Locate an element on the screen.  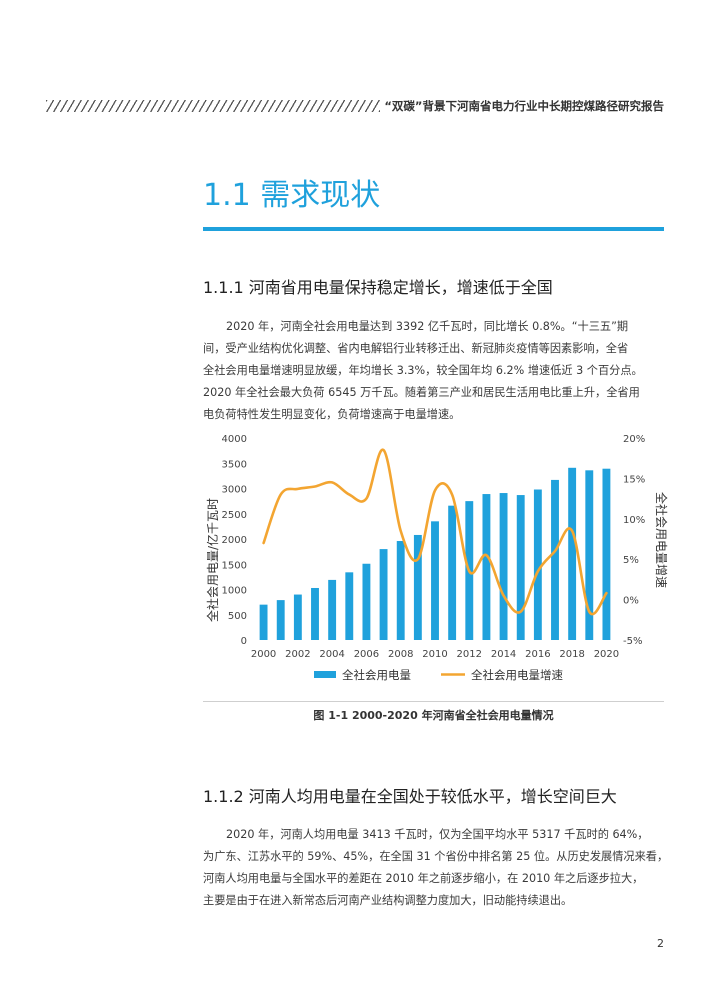
paragraph-line: 电负荷特性发生明显变化，负荷增速高于电量增速。 is located at coordinates (332, 414).